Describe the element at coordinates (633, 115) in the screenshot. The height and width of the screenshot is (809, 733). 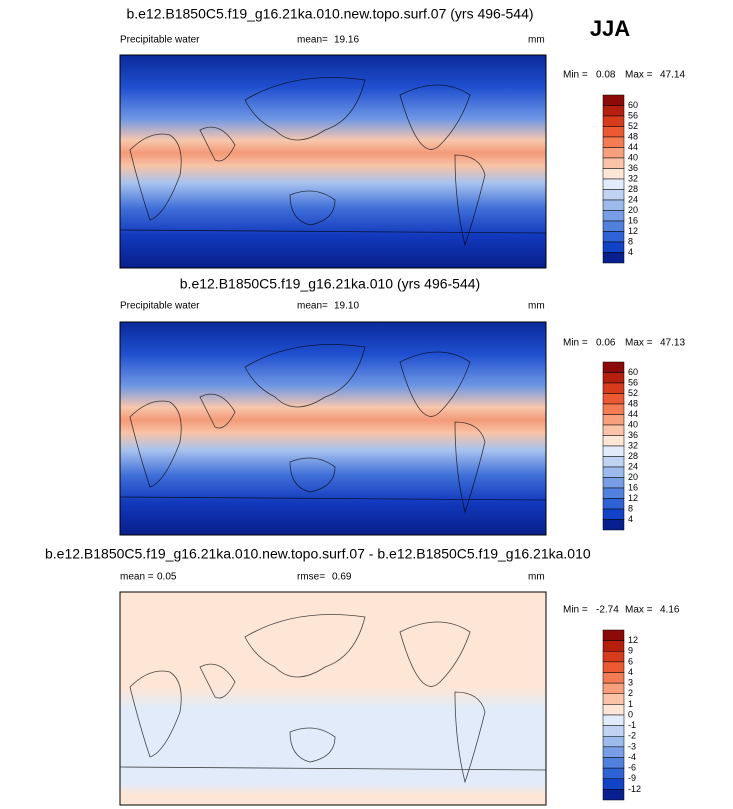
I see `colorbar-label: 56` at that location.